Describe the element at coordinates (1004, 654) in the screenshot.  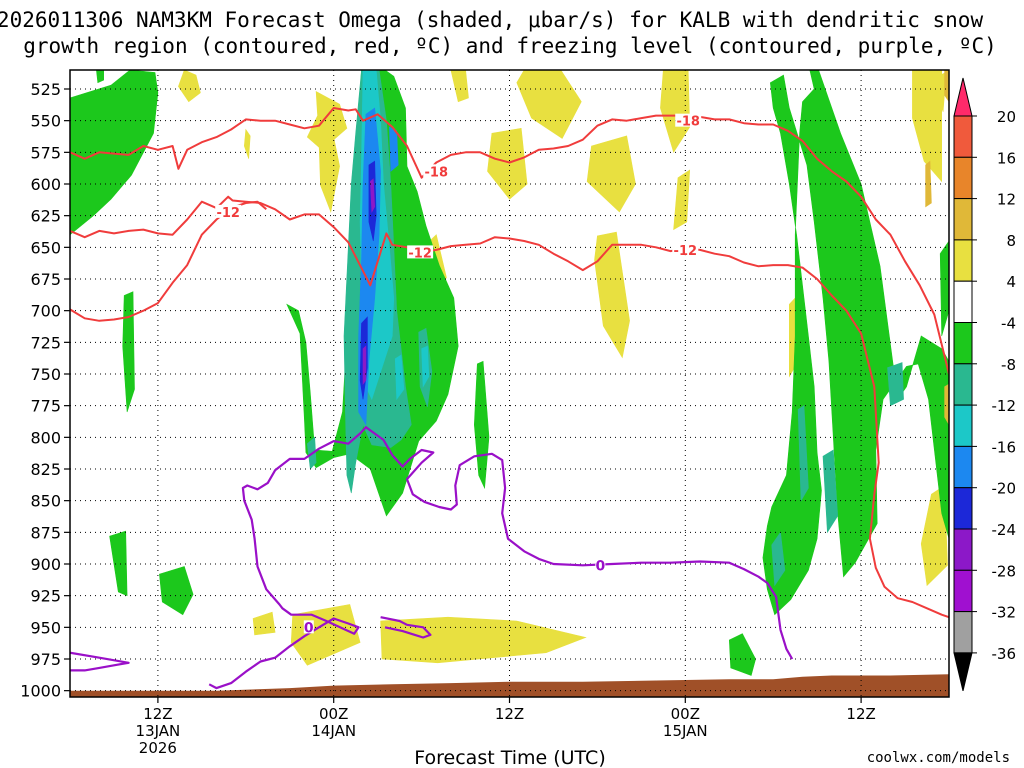
I see `colorbar-tick-label: -36` at that location.